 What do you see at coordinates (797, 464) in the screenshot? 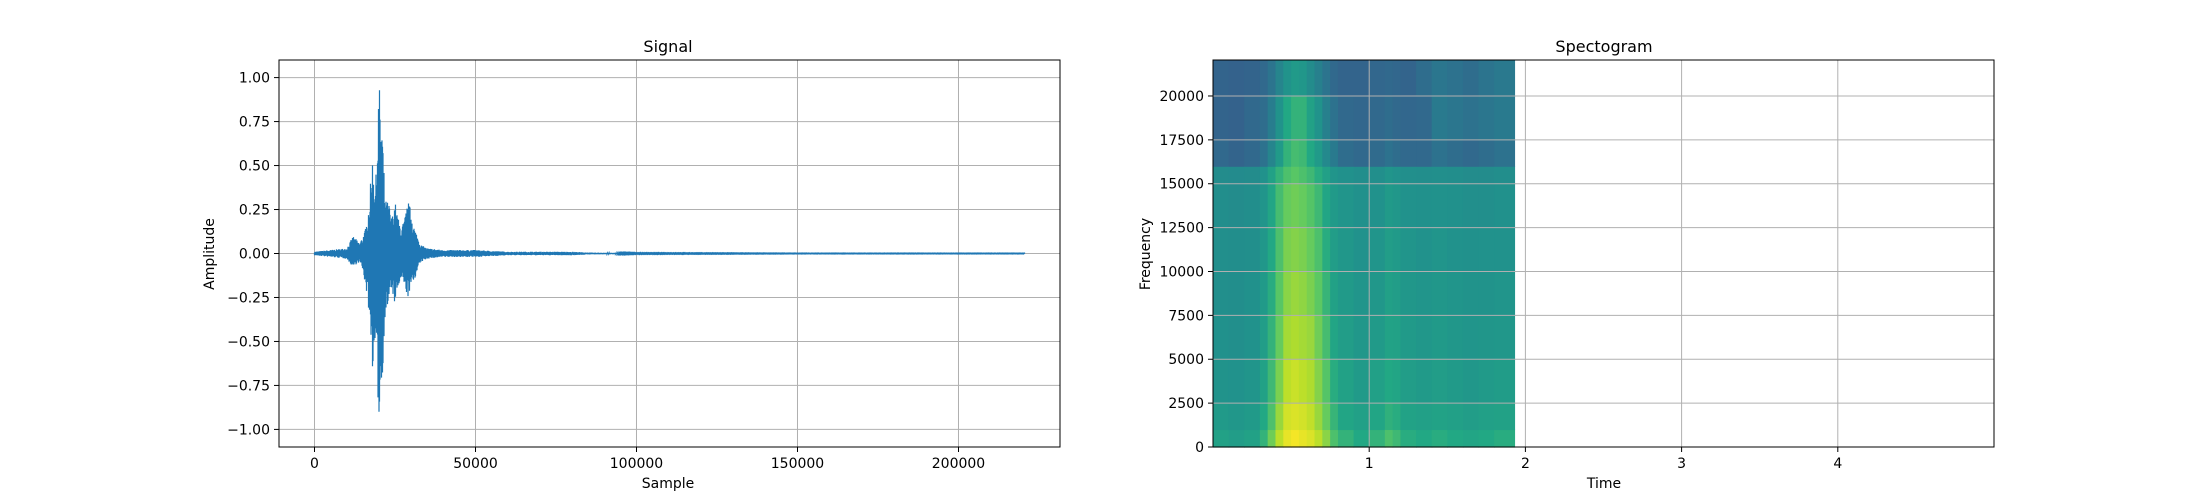
I see `signal-x-tick-label: 150000` at bounding box center [797, 464].